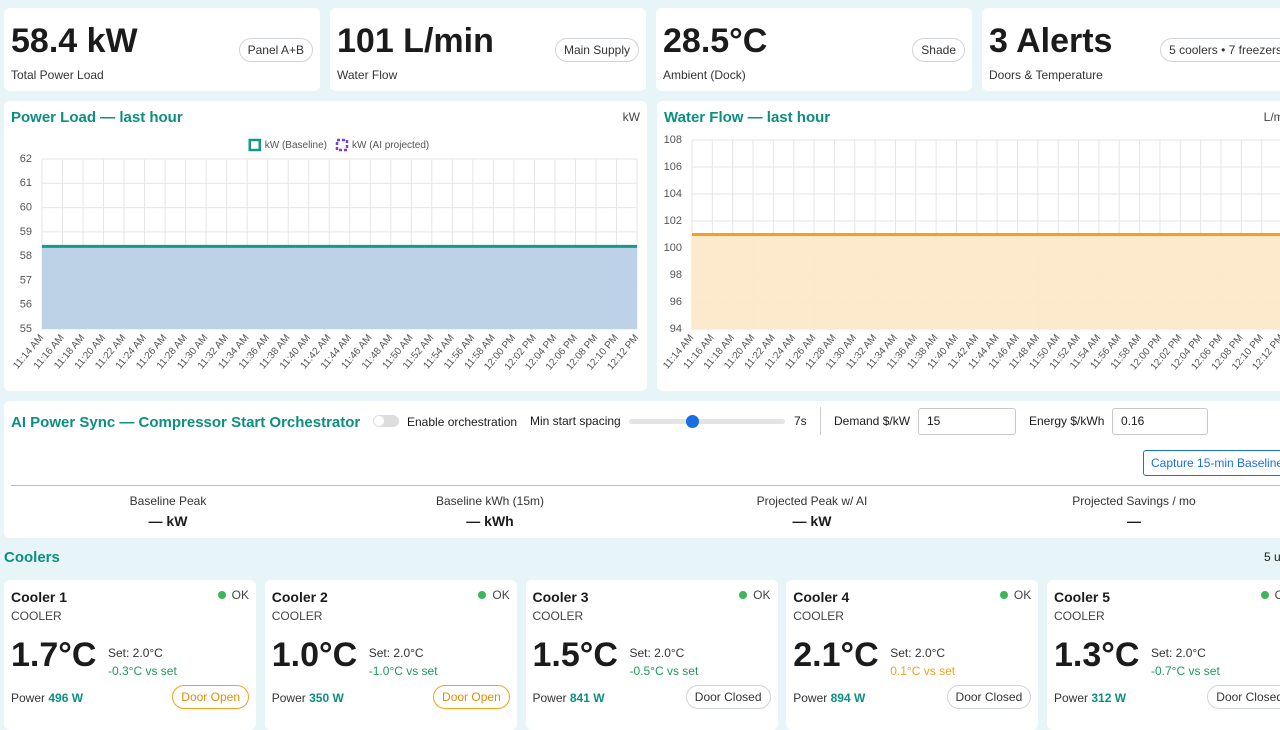 Image resolution: width=1280 pixels, height=730 pixels. What do you see at coordinates (26, 232) in the screenshot?
I see `y-tick-label: 59` at bounding box center [26, 232].